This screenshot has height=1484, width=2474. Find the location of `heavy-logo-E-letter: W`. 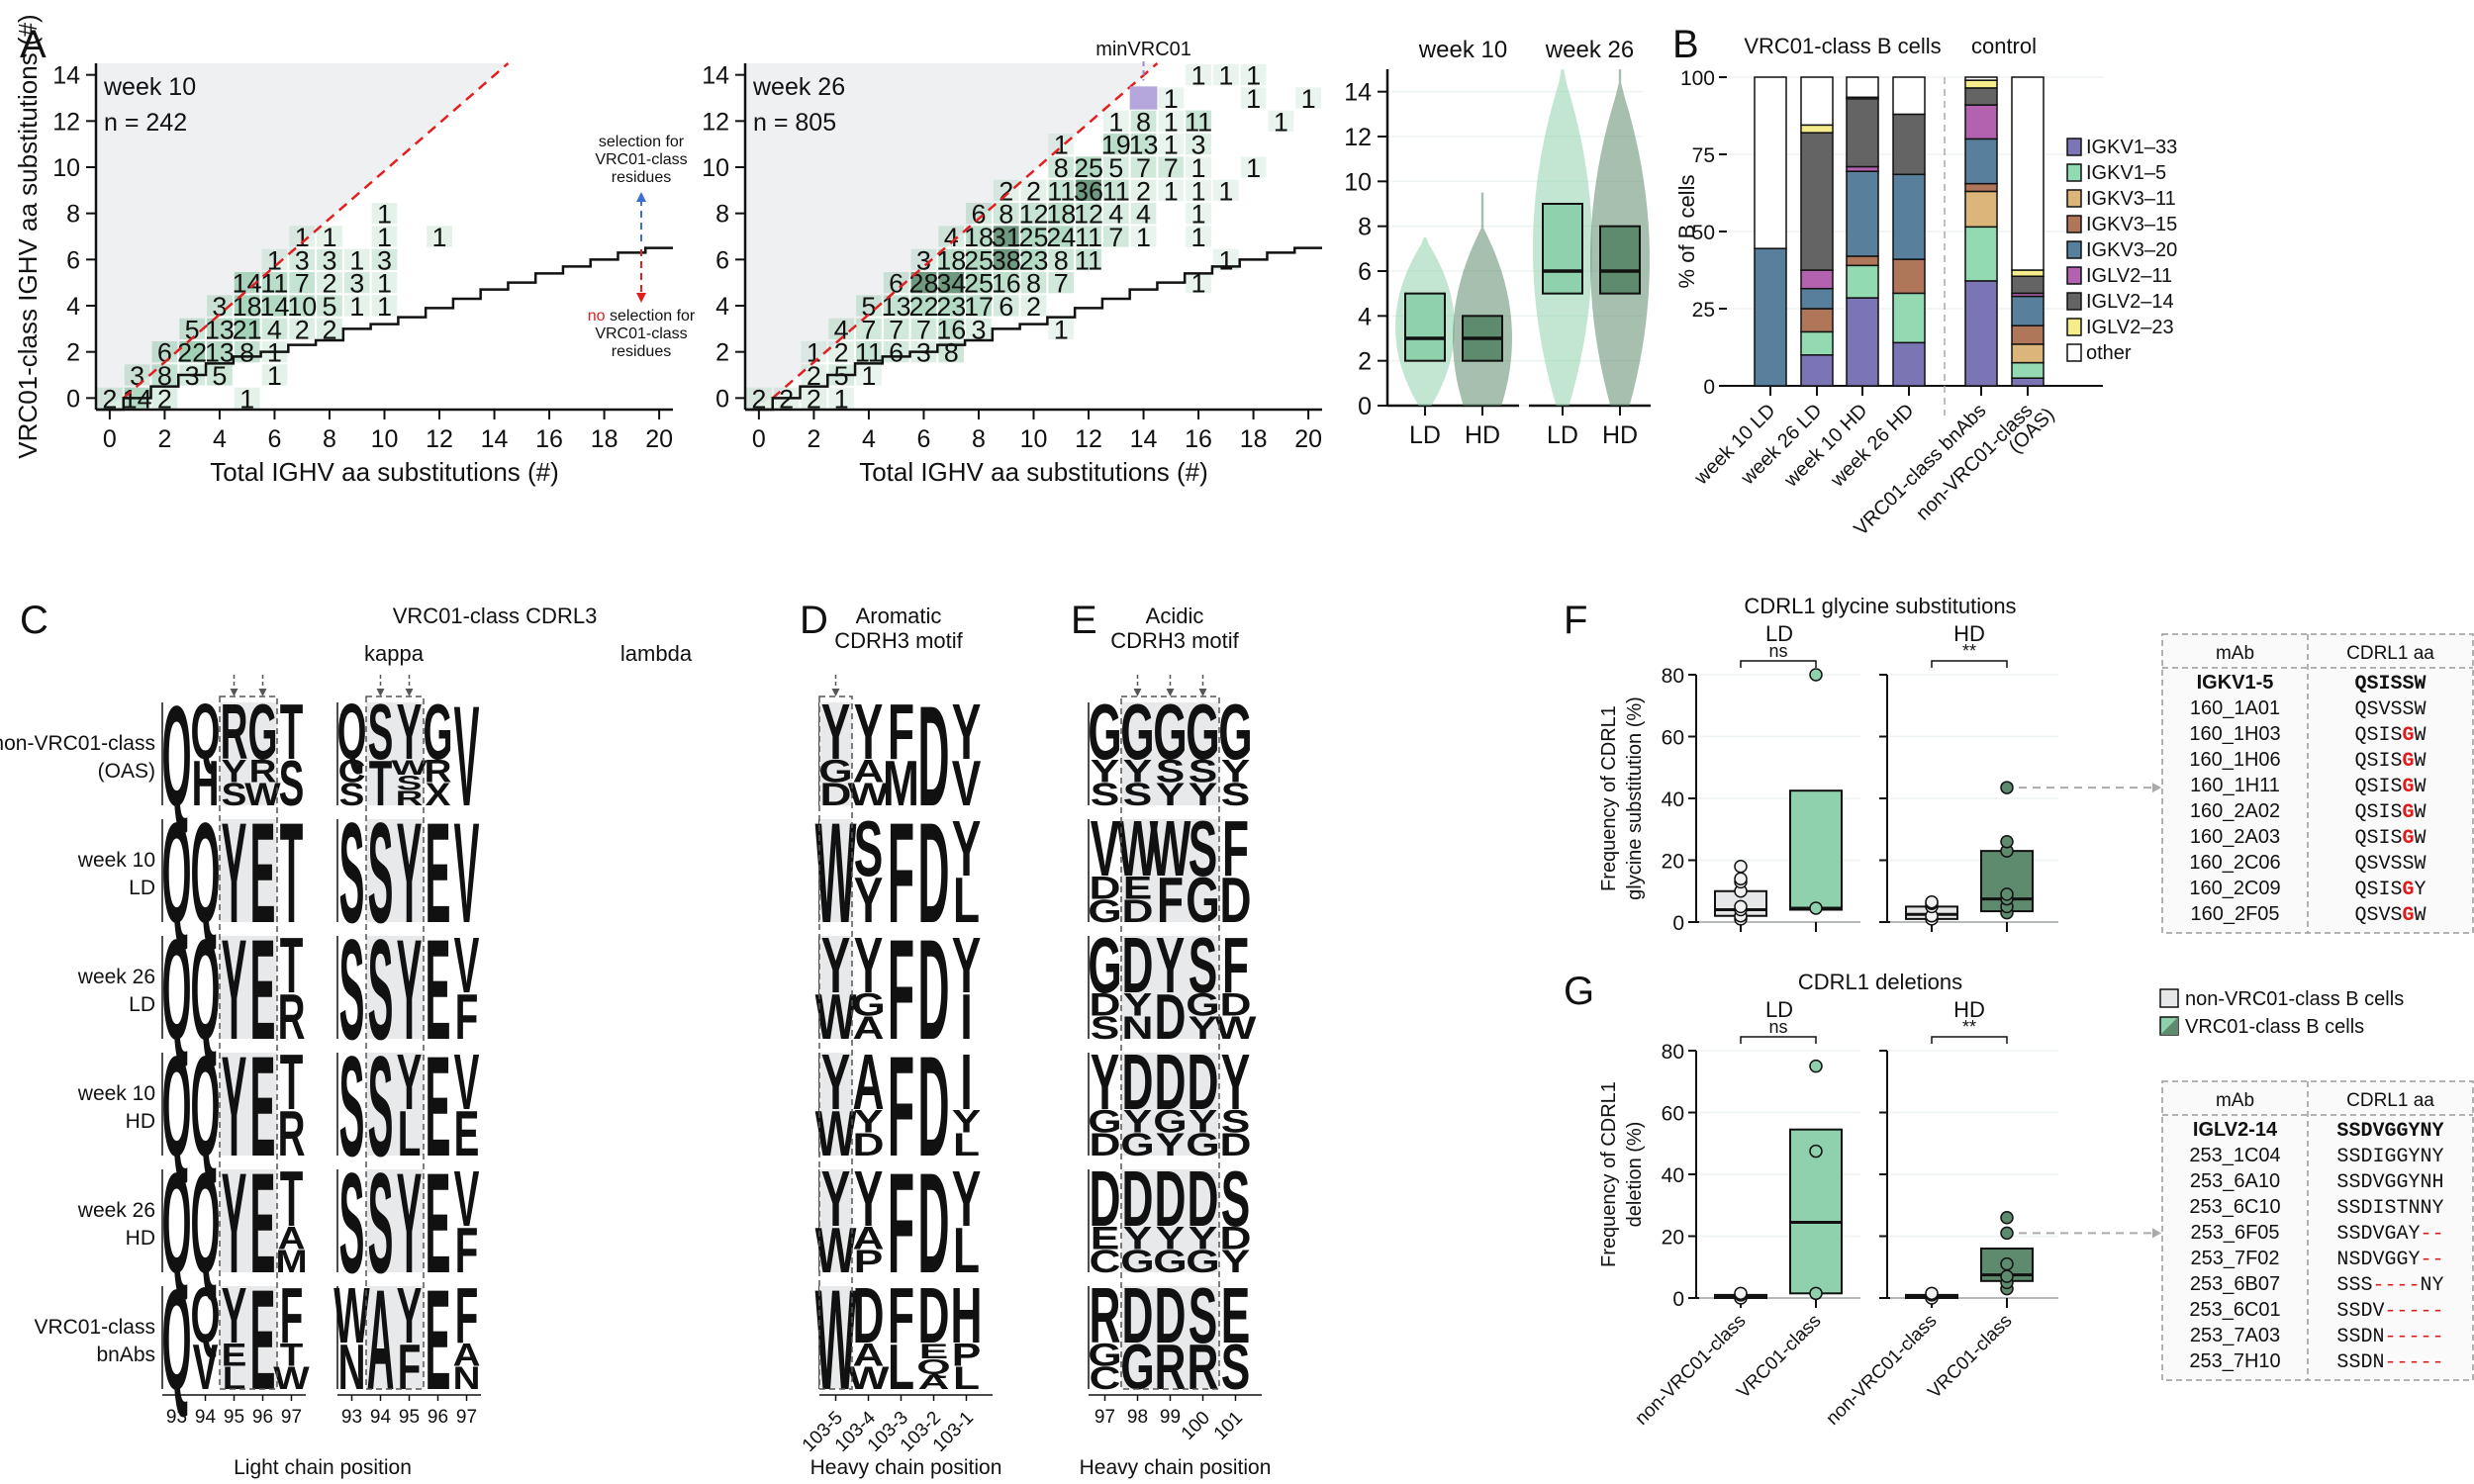

heavy-logo-E-letter: W is located at coordinates (1171, 849).